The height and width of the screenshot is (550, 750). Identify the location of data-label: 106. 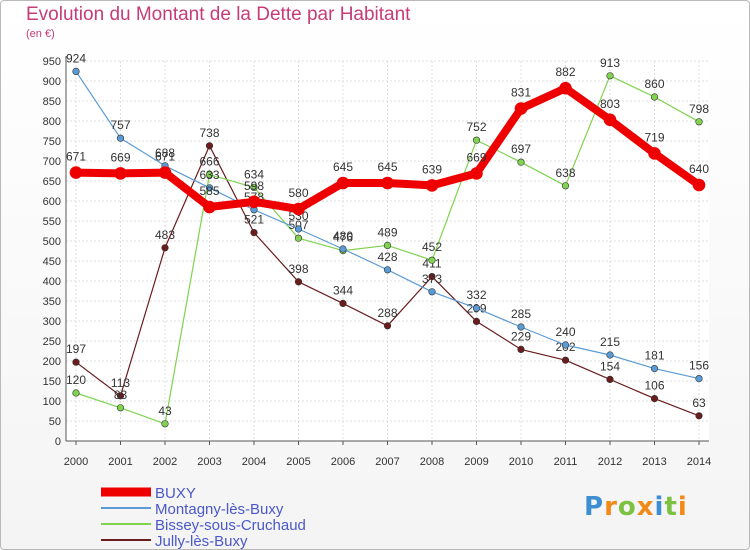
(654, 386).